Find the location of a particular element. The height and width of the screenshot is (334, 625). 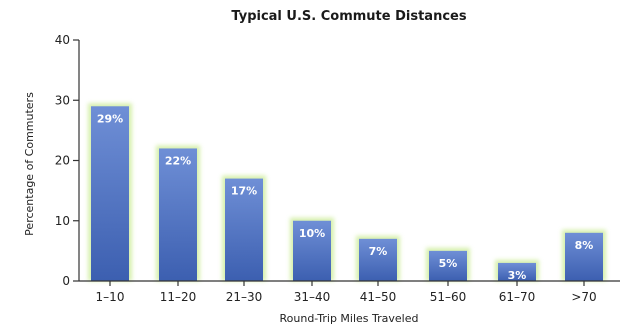

bar-value-label: 17% is located at coordinates (244, 191).